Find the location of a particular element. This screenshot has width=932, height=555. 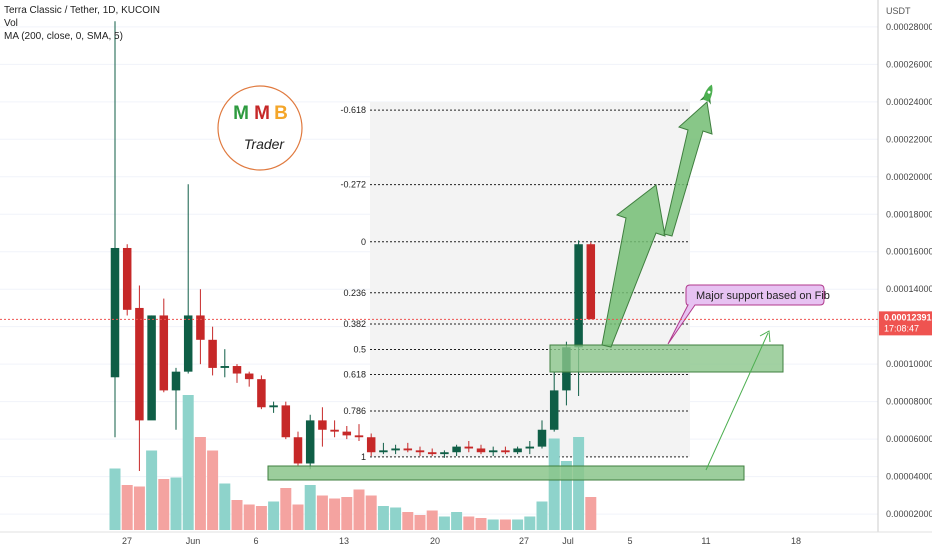

mmb-trader-logo: M M B Trader is located at coordinates (260, 128).